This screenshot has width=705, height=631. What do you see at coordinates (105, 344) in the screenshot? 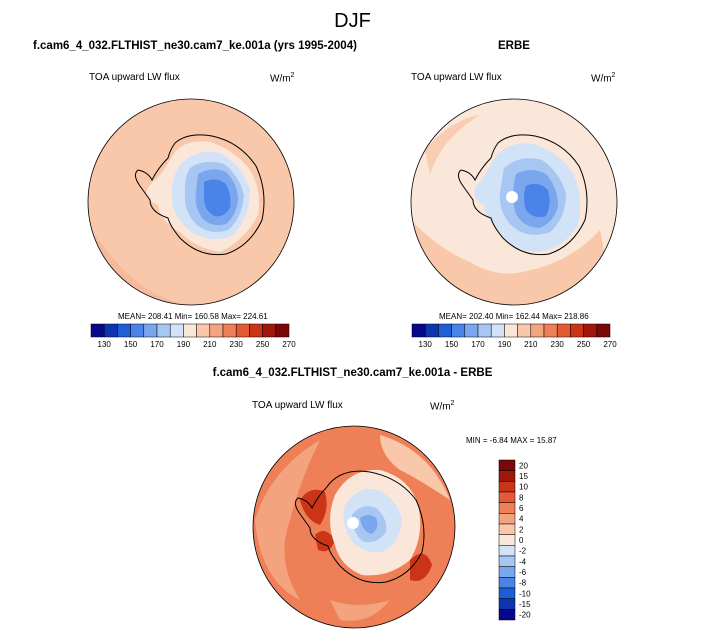
I see `panel1-colorbar-tick-label: 130` at bounding box center [105, 344].